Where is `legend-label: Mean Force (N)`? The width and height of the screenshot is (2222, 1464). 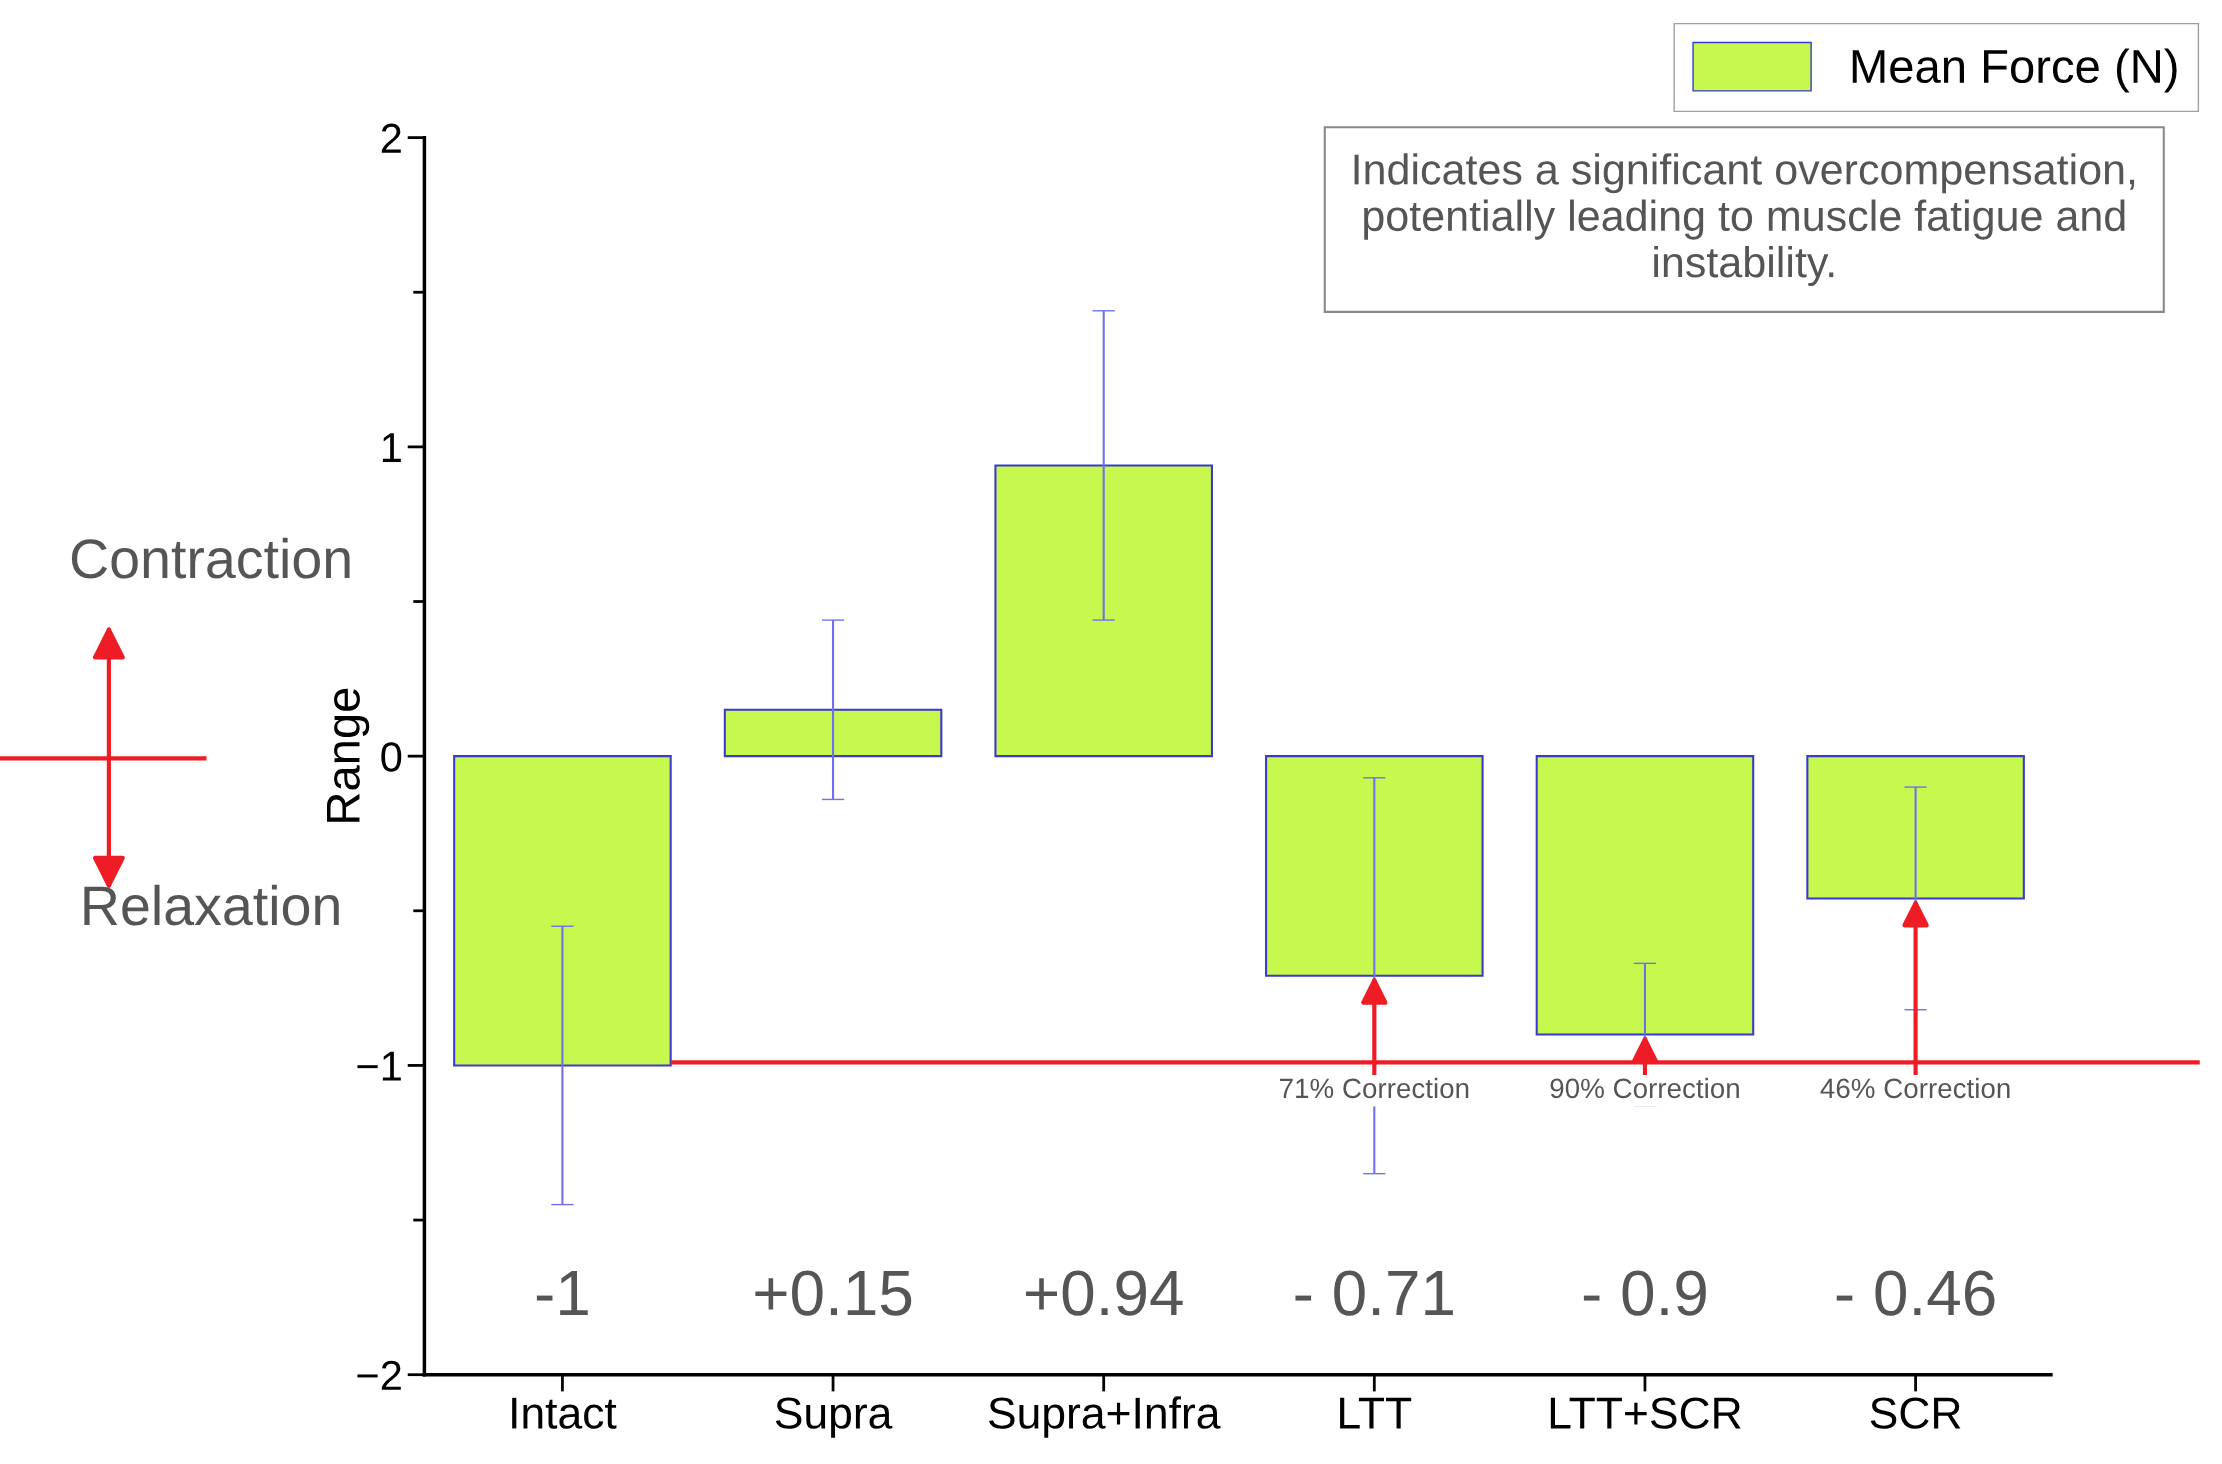 legend-label: Mean Force (N) is located at coordinates (2014, 70).